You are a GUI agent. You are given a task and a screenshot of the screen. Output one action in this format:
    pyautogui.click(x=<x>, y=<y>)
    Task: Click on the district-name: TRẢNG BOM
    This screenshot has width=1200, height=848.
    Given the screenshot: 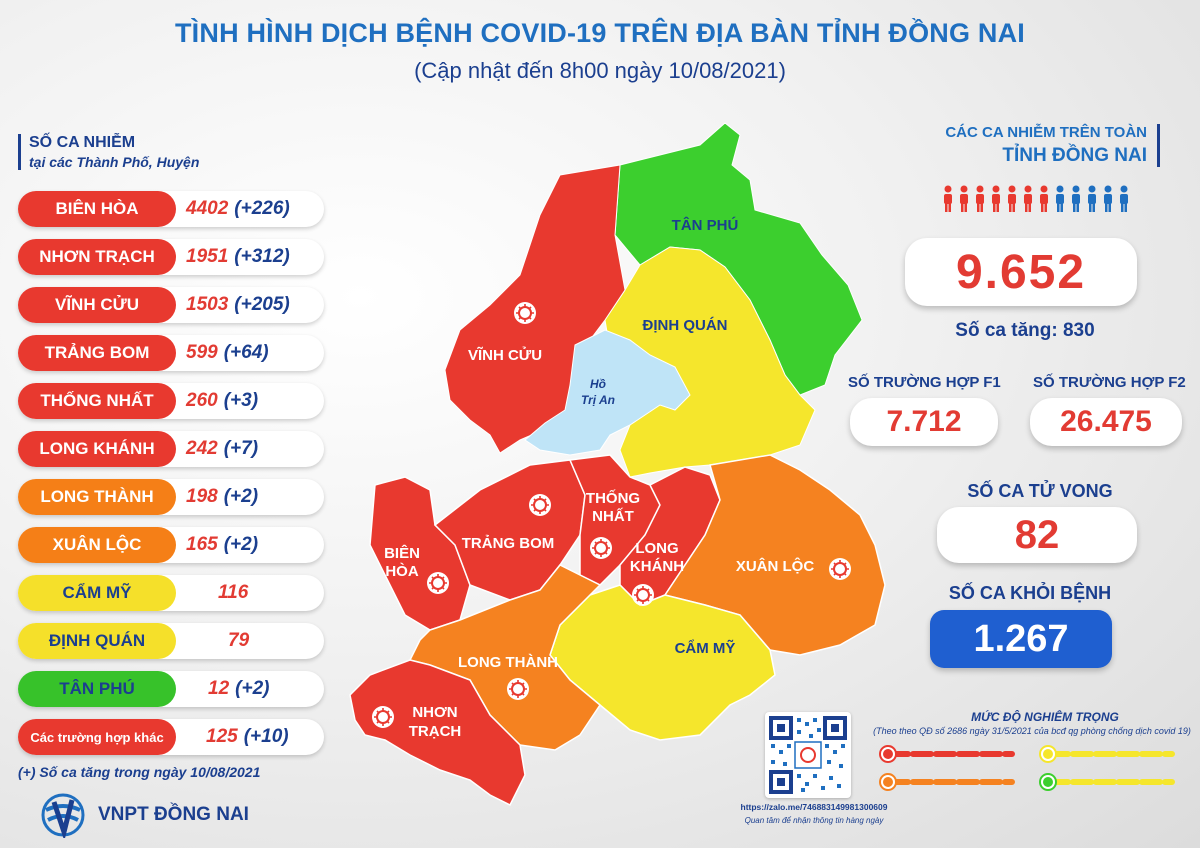 What is the action you would take?
    pyautogui.click(x=97, y=353)
    